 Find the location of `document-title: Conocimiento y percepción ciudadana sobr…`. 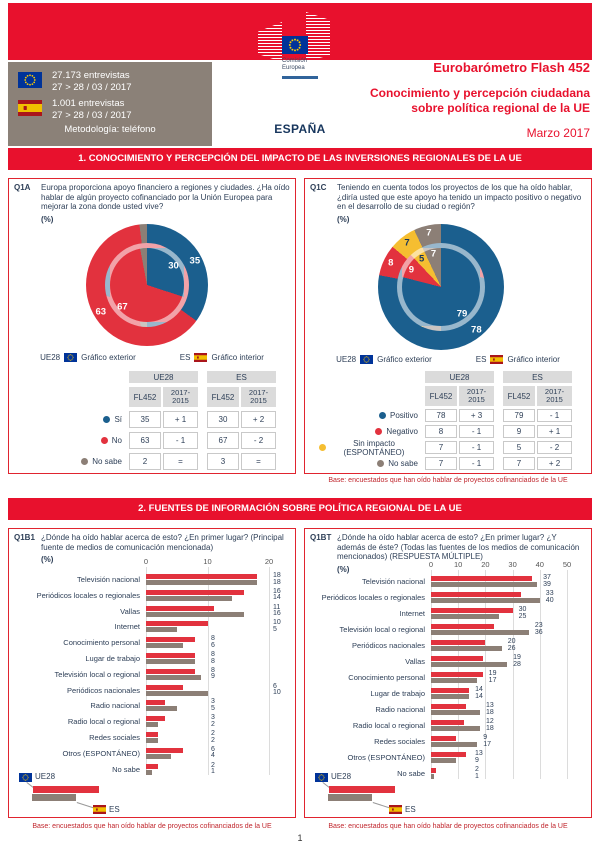

document-title: Conocimiento y percepción ciudadana sobr… is located at coordinates (480, 101).